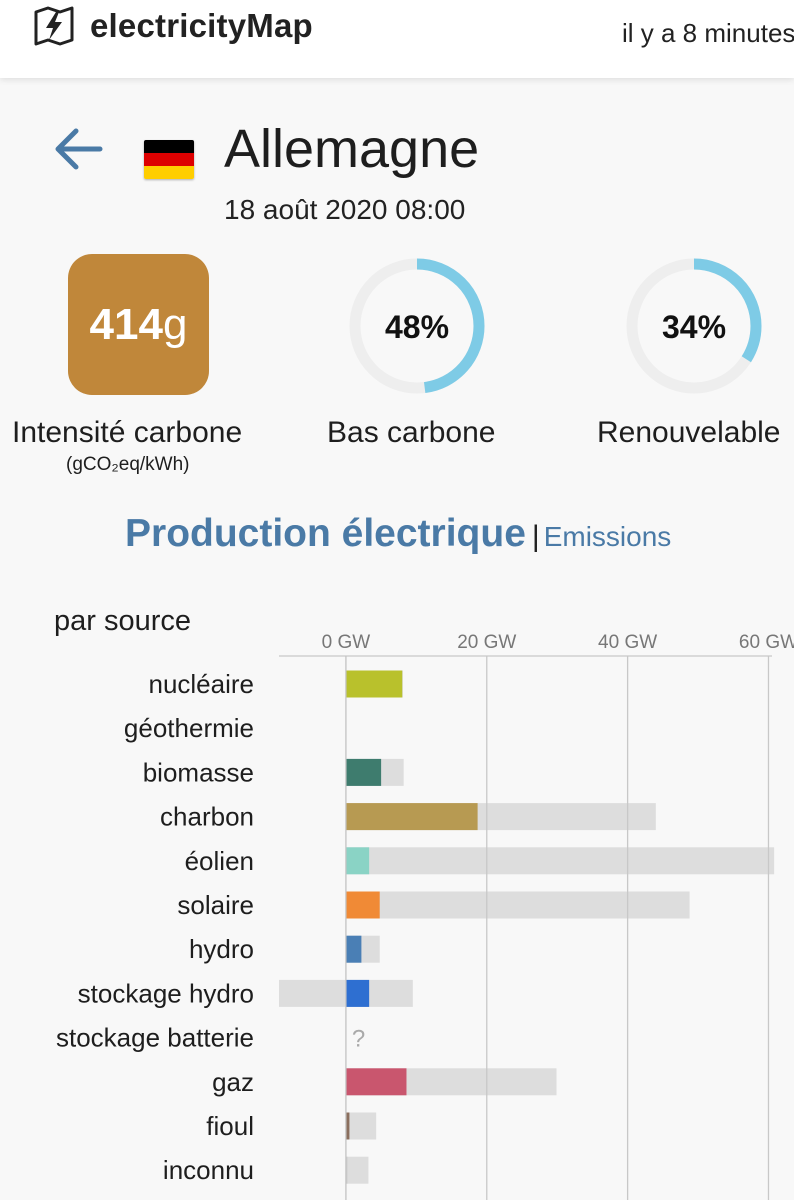 The height and width of the screenshot is (1200, 794). What do you see at coordinates (189, 728) in the screenshot?
I see `source-label: géothermie` at bounding box center [189, 728].